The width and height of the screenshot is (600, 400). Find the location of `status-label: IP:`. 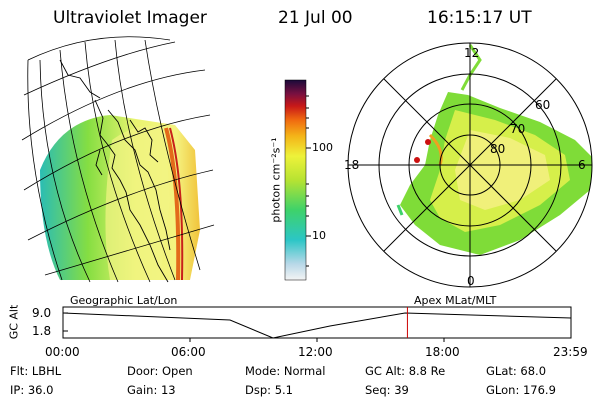

status-label: IP: is located at coordinates (17, 390).